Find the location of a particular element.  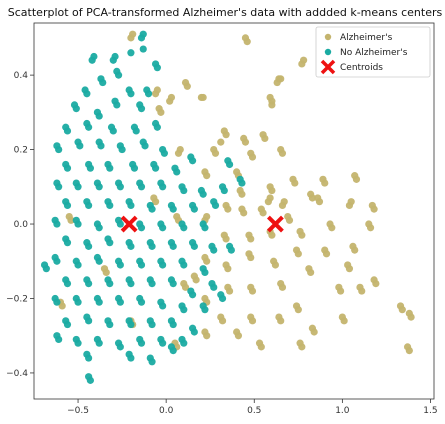

x-tick-label: 0.0 is located at coordinates (166, 411).